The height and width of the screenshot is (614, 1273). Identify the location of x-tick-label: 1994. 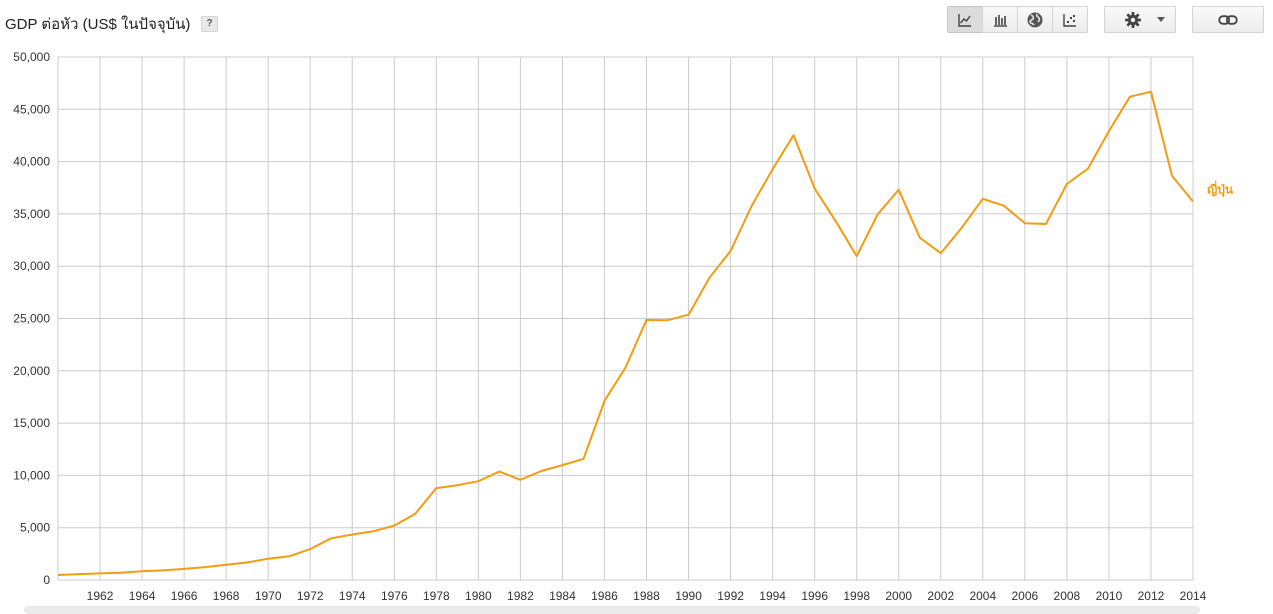
(772, 596).